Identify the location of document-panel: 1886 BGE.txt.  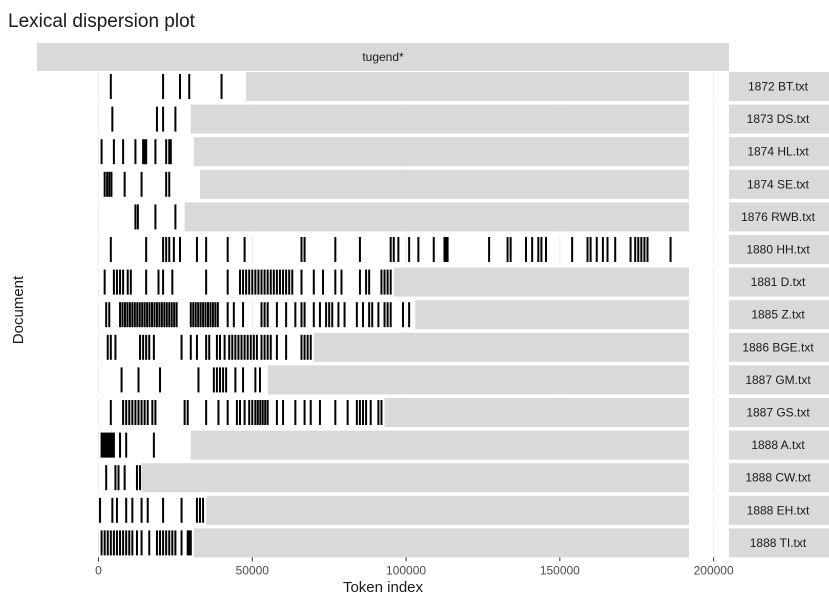
(433, 347).